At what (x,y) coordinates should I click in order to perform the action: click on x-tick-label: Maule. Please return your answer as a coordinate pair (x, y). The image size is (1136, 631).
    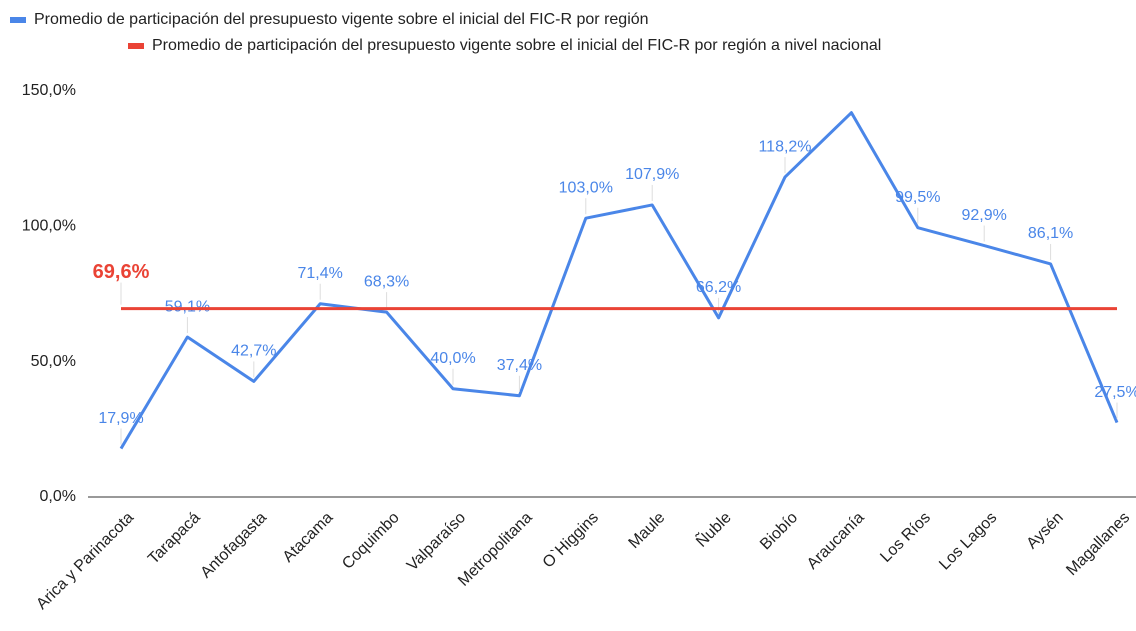
    Looking at the image, I should click on (647, 530).